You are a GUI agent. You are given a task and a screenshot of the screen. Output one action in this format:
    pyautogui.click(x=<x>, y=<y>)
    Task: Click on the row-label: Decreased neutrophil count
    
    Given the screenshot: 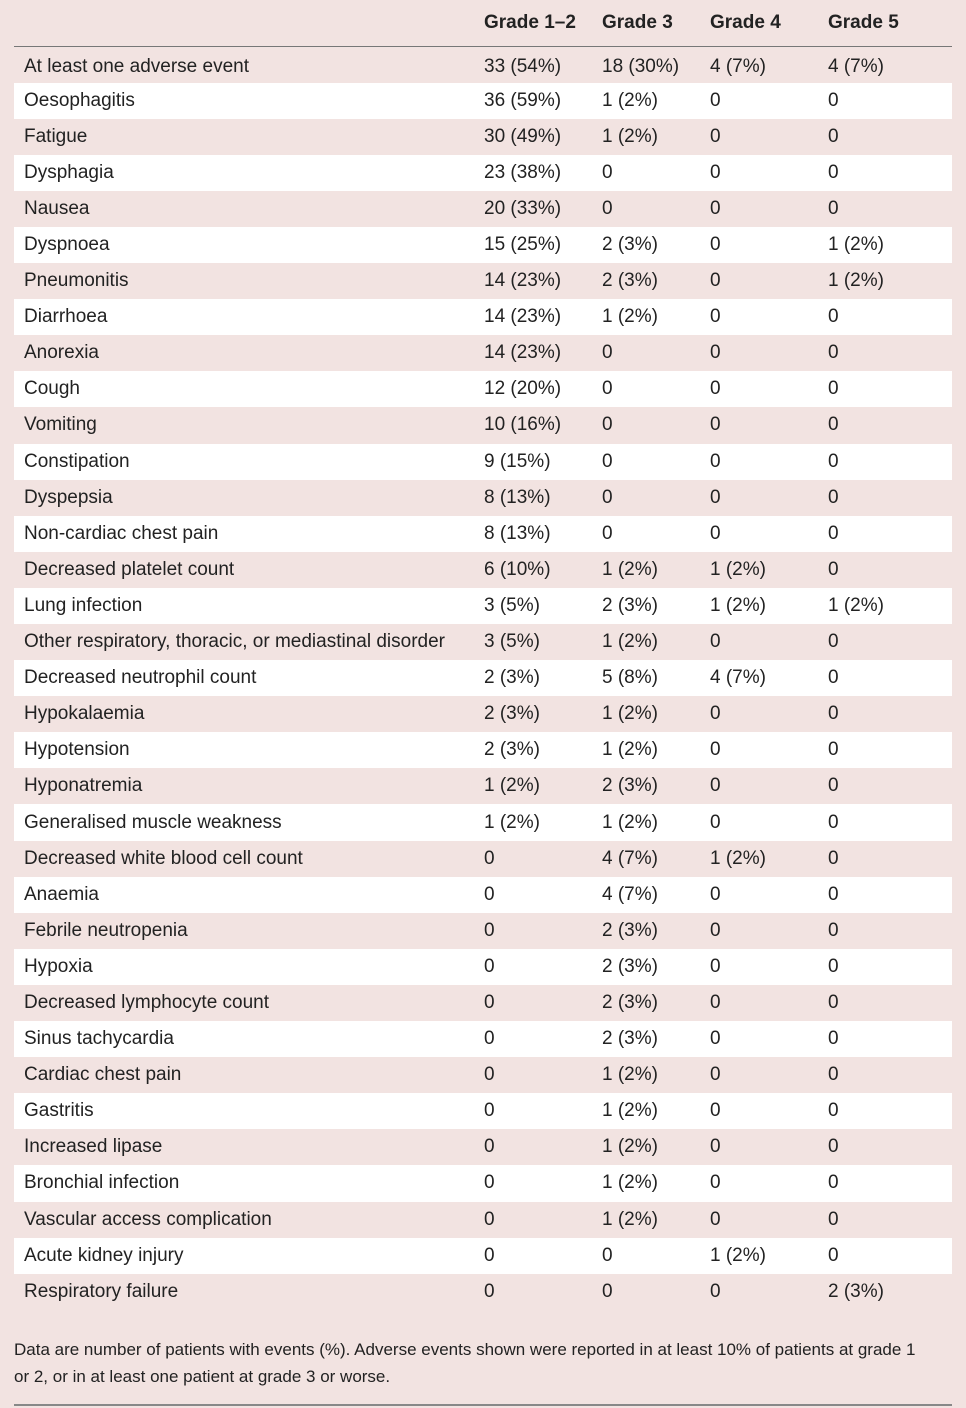 What is the action you would take?
    pyautogui.click(x=140, y=678)
    